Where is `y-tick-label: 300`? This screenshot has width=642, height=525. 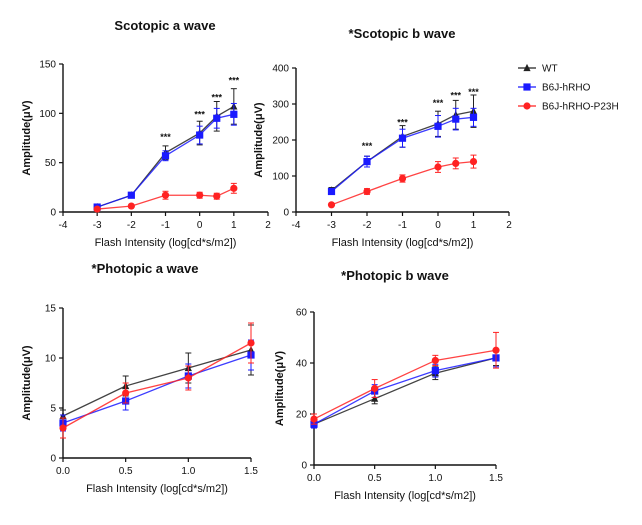
y-tick-label: 300 is located at coordinates (280, 105).